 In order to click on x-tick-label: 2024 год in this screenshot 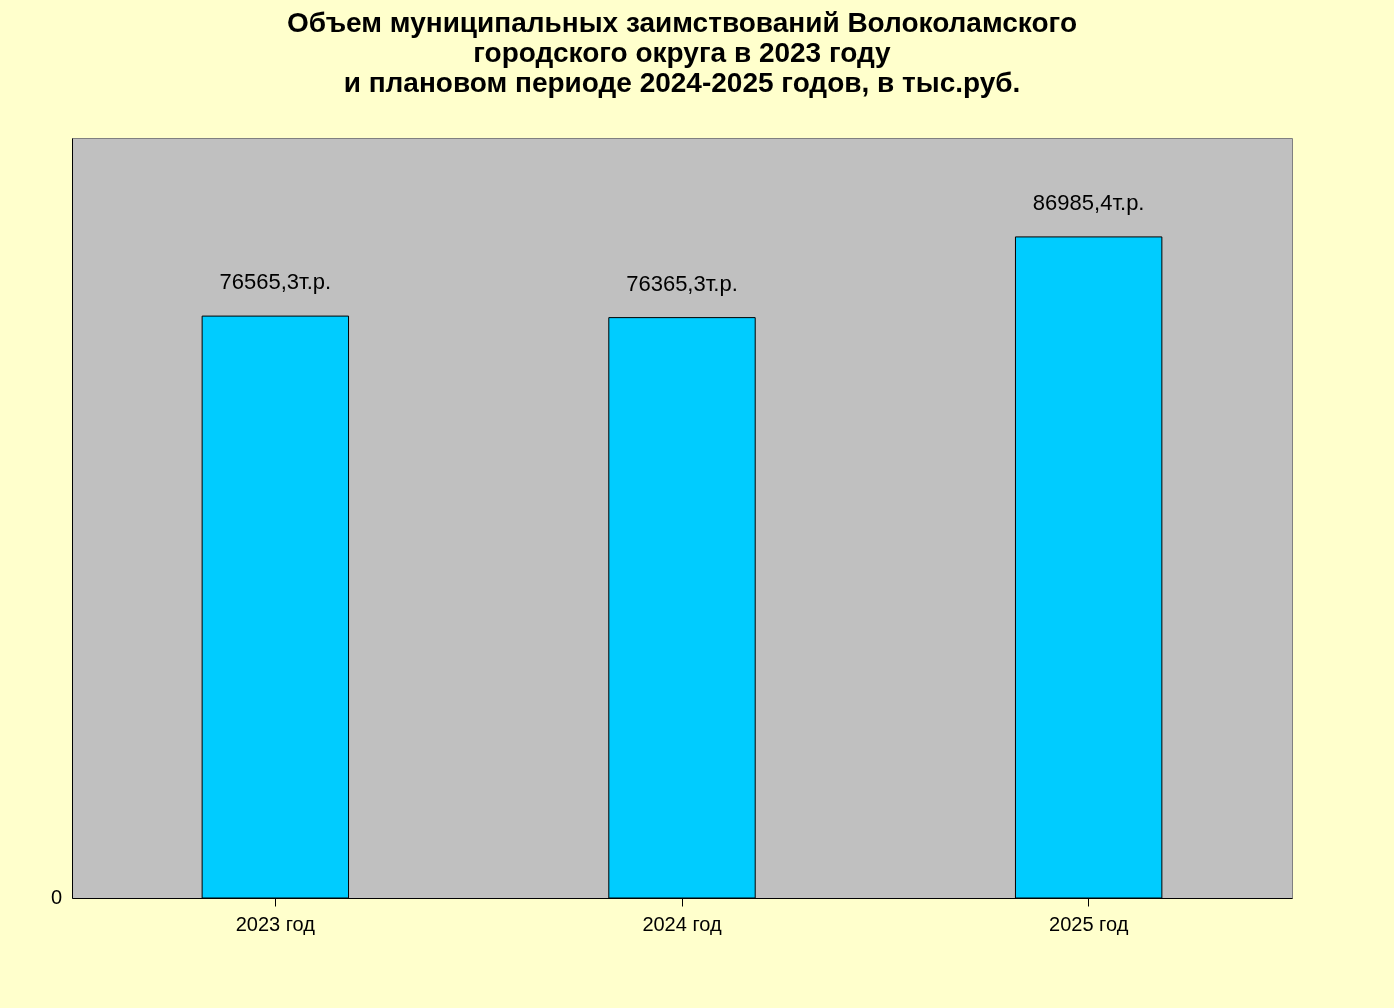, I will do `click(682, 923)`.